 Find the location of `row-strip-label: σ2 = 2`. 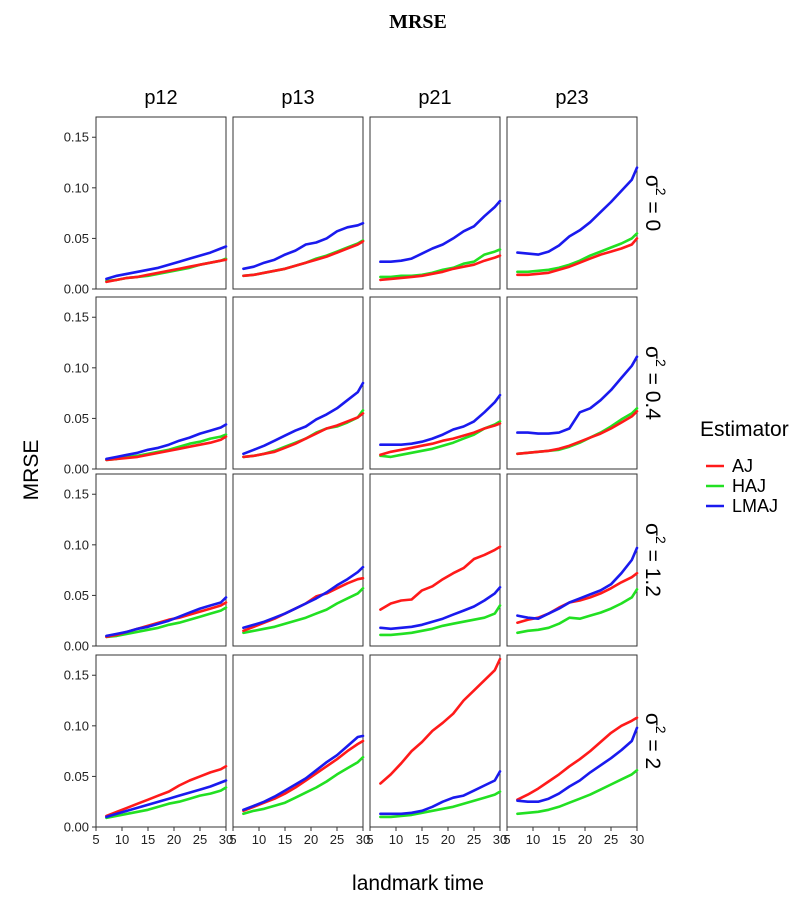

row-strip-label: σ2 = 2 is located at coordinates (655, 741).